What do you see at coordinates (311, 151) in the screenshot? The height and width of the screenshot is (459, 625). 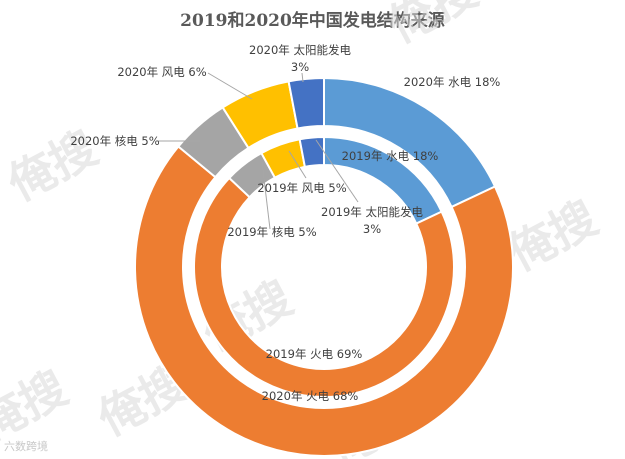 I see `slice-2019-solar` at bounding box center [311, 151].